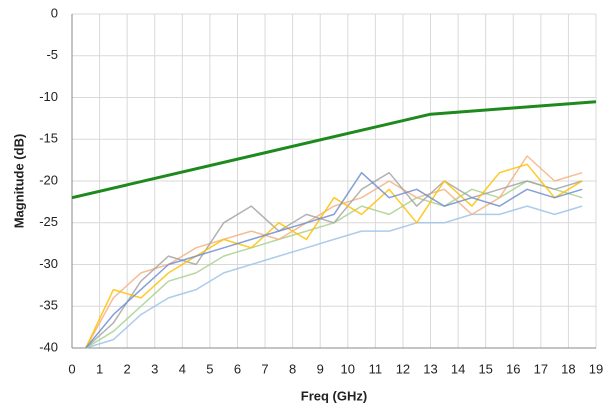 Image resolution: width=613 pixels, height=417 pixels. What do you see at coordinates (209, 368) in the screenshot?
I see `x-tick-label: 5` at bounding box center [209, 368].